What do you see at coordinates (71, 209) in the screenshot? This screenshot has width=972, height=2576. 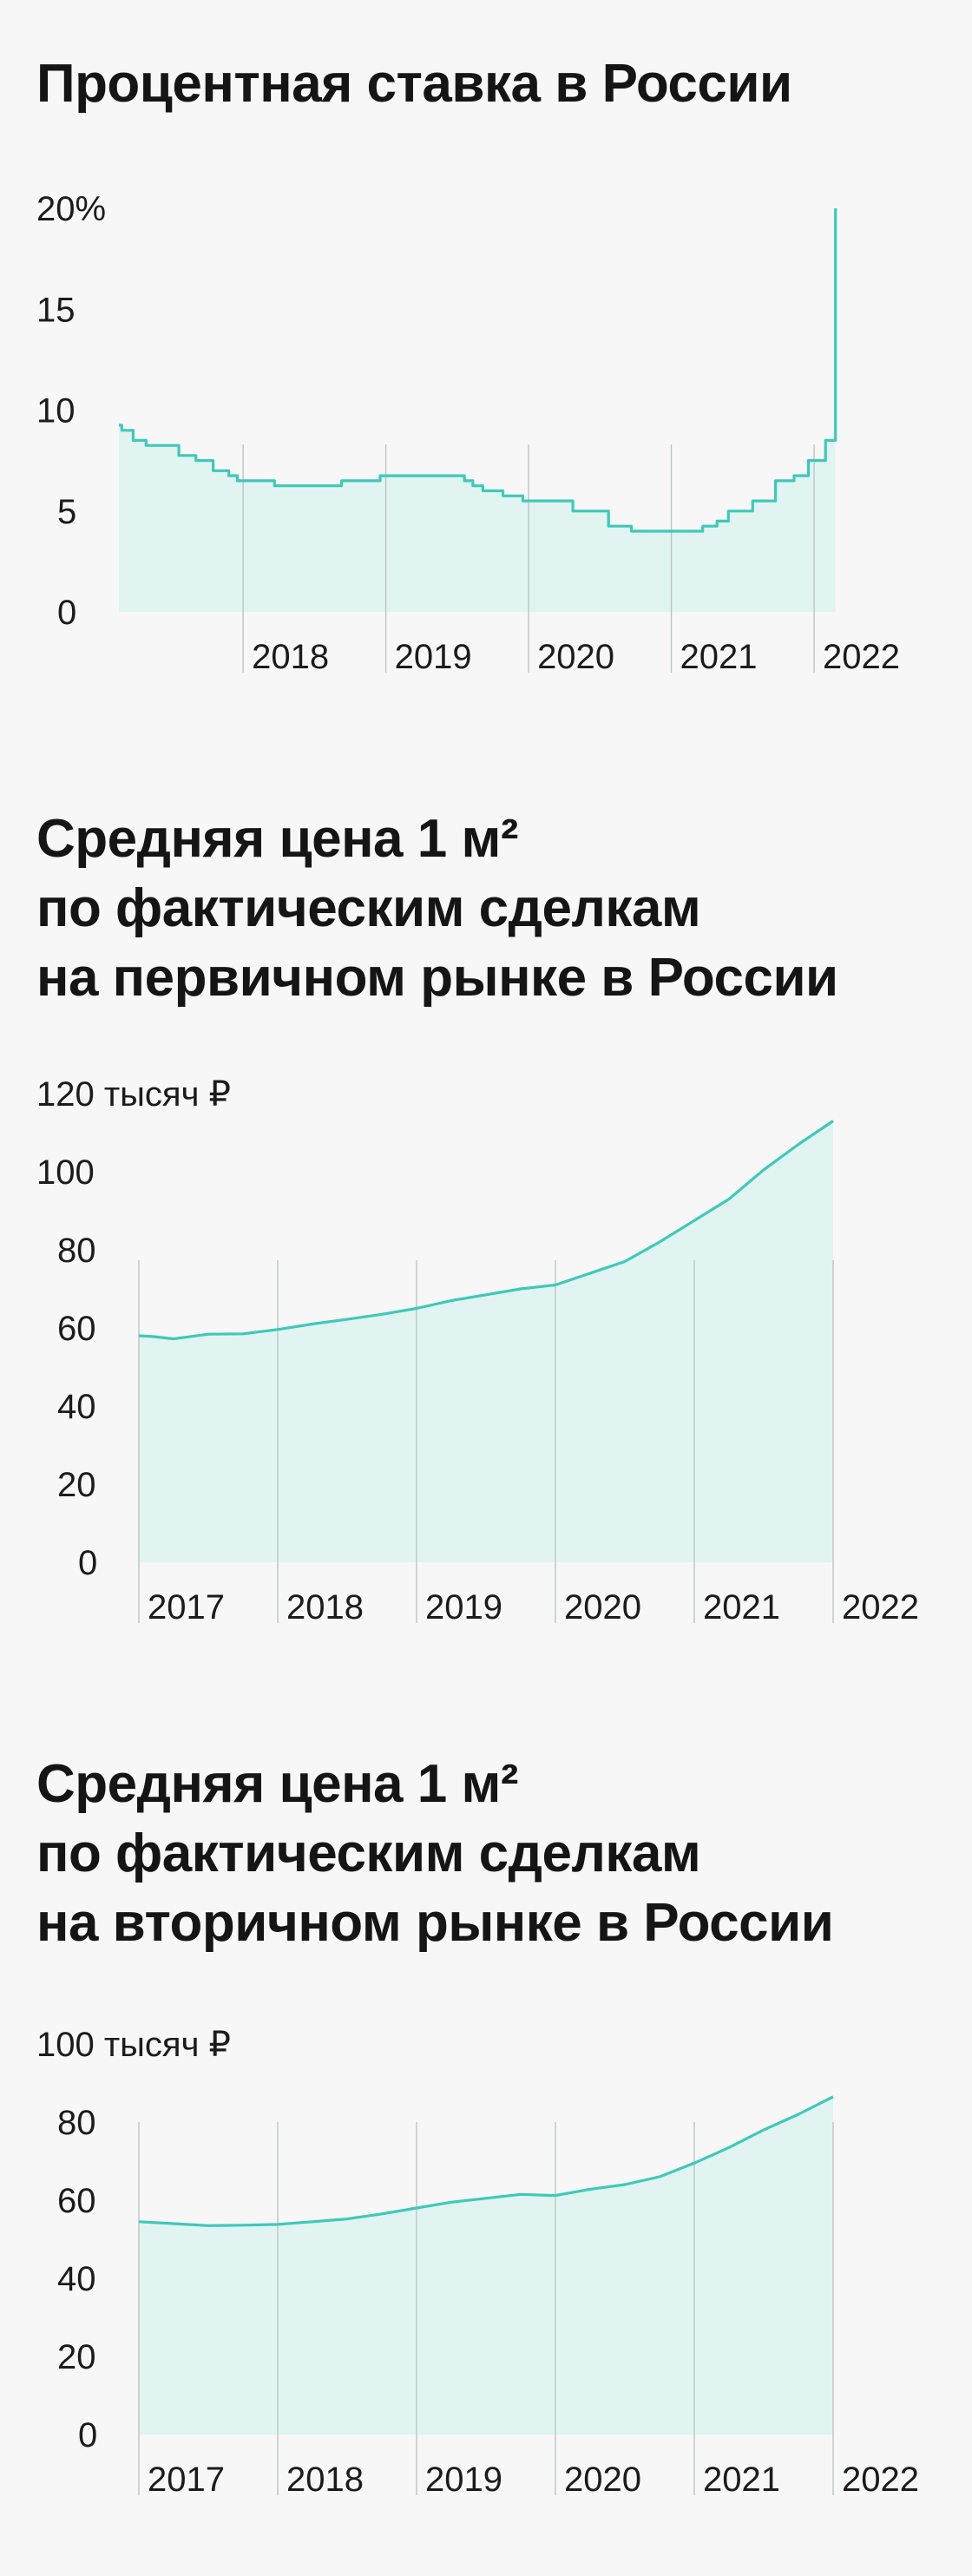 I see `y-tick-label: 20%` at bounding box center [71, 209].